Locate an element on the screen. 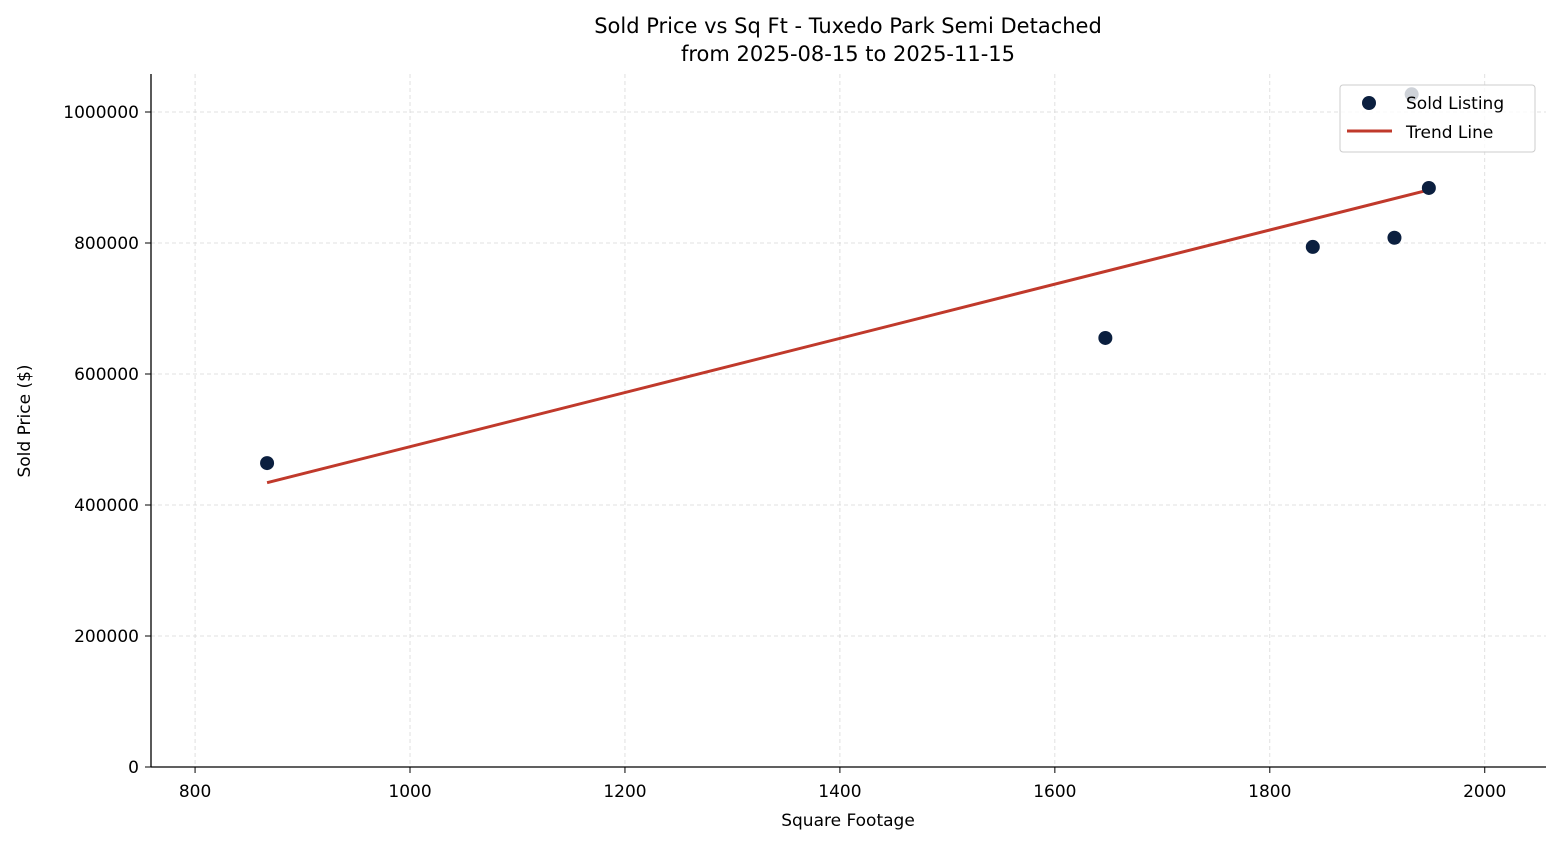  x-tick-label: 1200 is located at coordinates (624, 792).